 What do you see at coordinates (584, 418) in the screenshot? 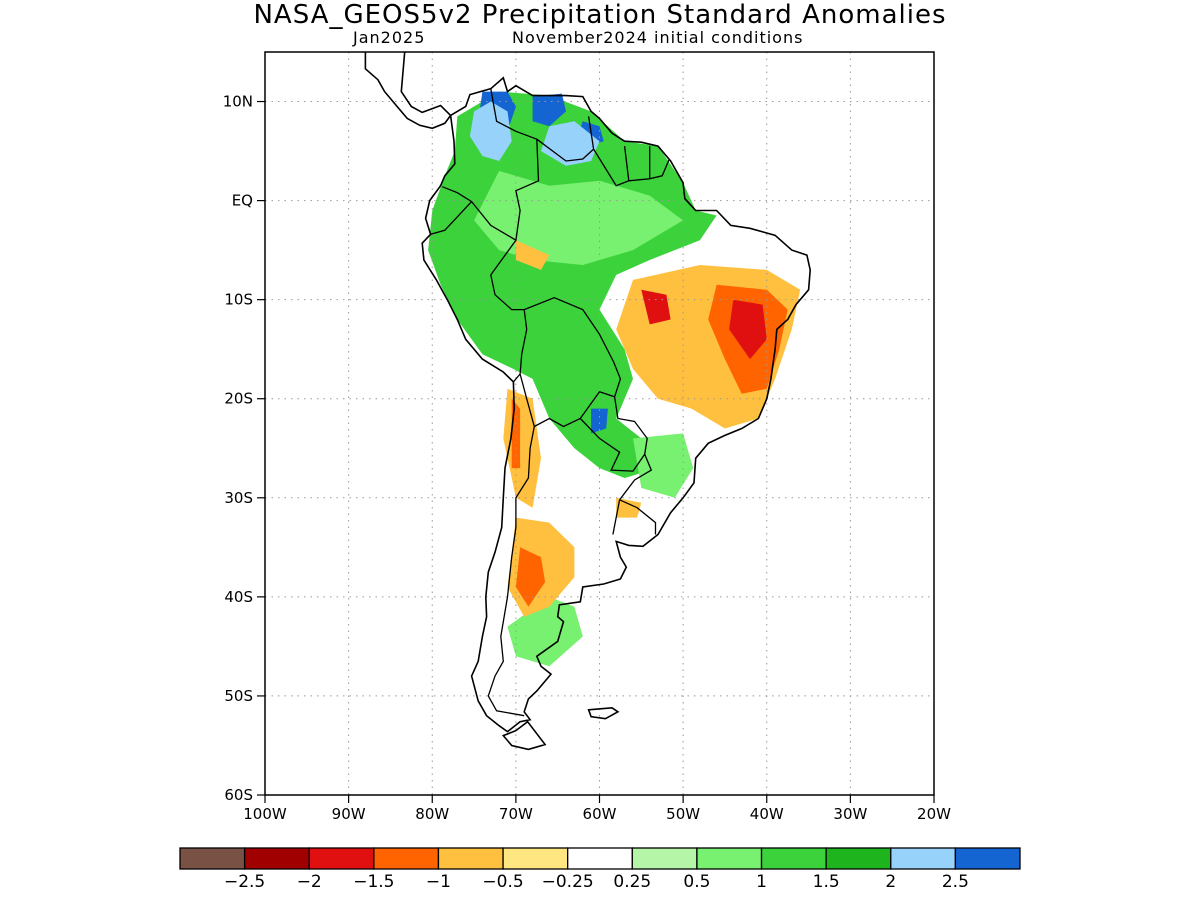
I see `continent-moderate-anomaly` at bounding box center [584, 418].